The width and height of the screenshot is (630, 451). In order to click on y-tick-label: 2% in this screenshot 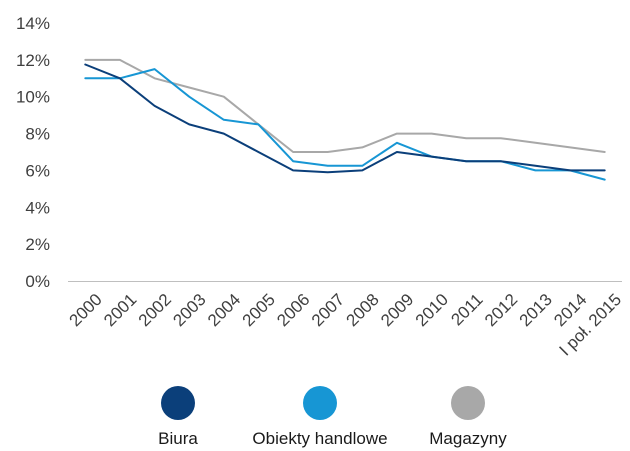, I will do `click(37, 244)`.